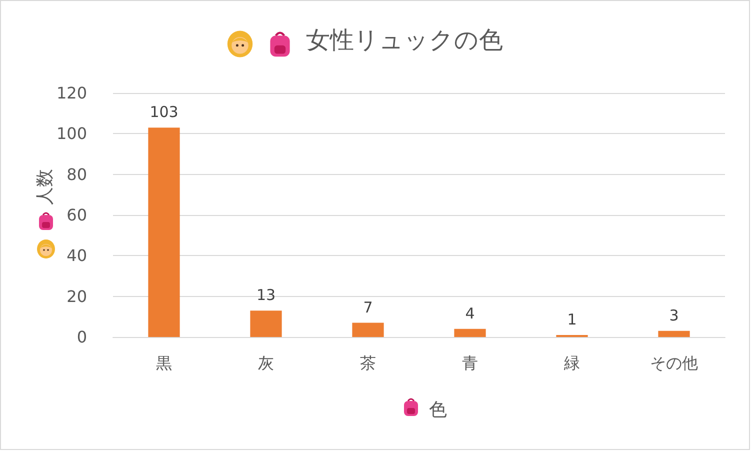 This screenshot has height=452, width=752. Describe the element at coordinates (76, 296) in the screenshot. I see `y-tick-label: 20` at that location.